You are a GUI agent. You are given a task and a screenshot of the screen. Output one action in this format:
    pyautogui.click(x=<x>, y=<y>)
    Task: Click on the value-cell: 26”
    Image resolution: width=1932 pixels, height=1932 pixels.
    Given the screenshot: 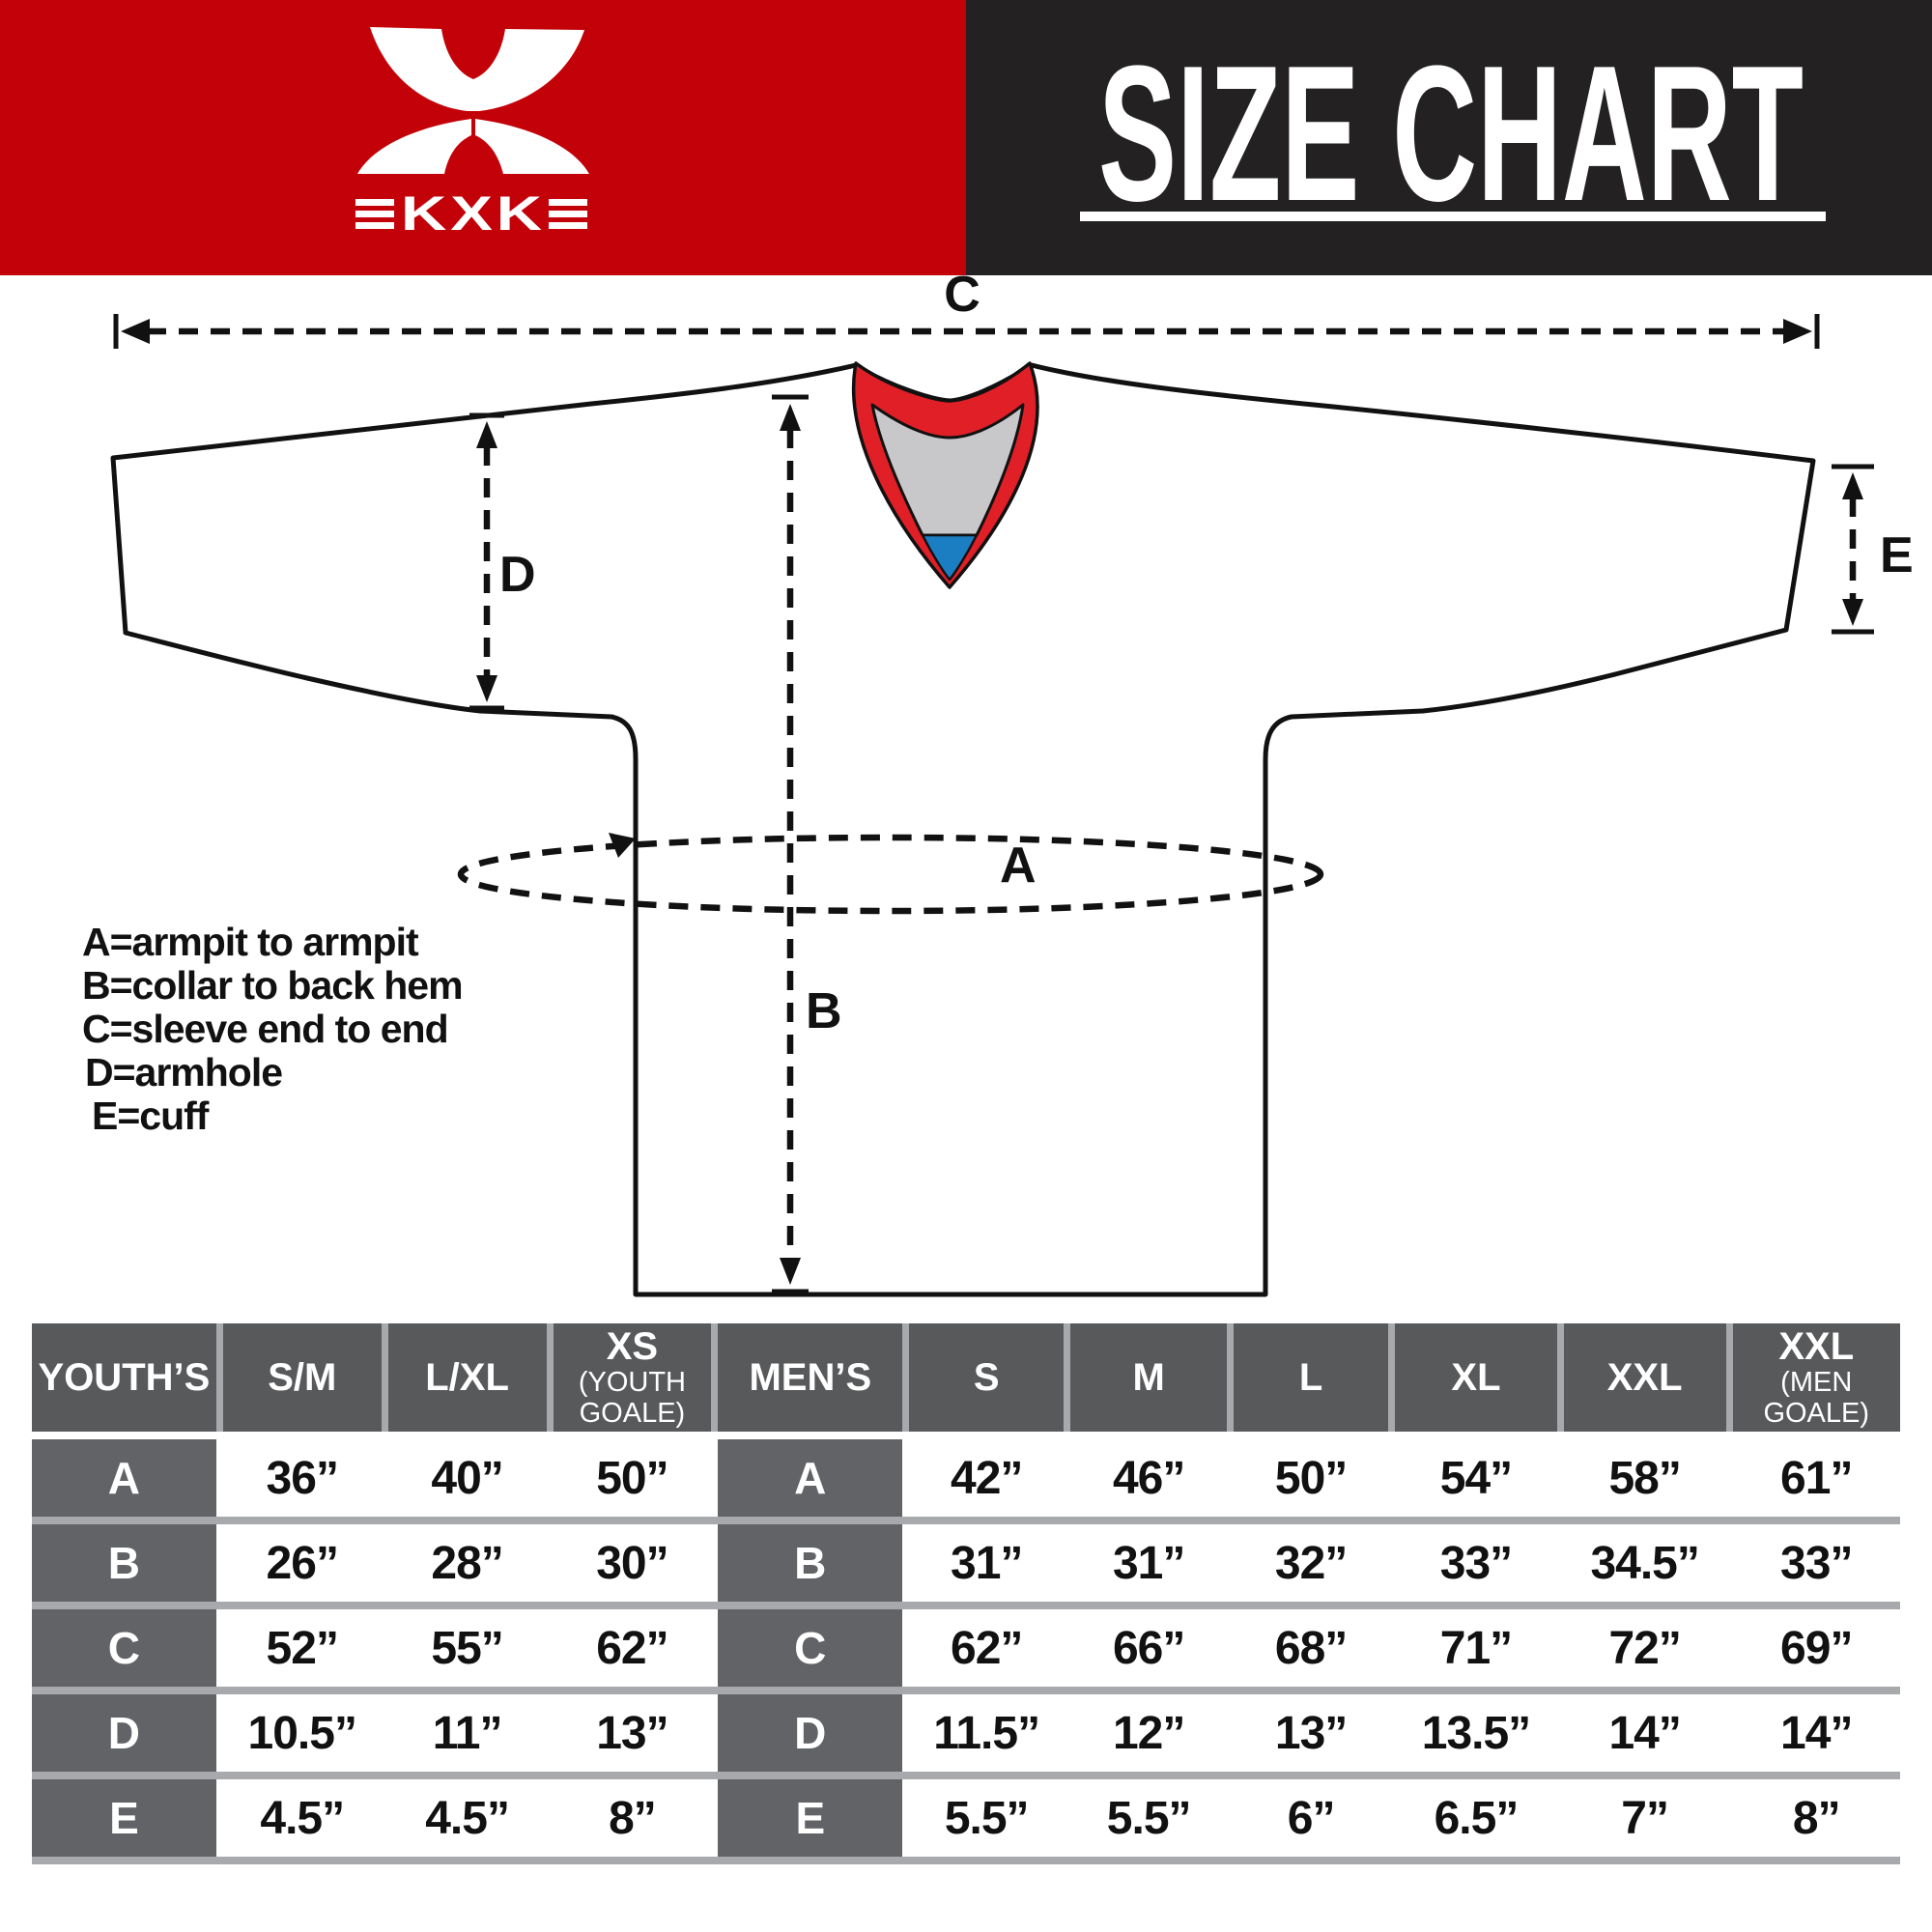 What is the action you would take?
    pyautogui.click(x=302, y=1563)
    